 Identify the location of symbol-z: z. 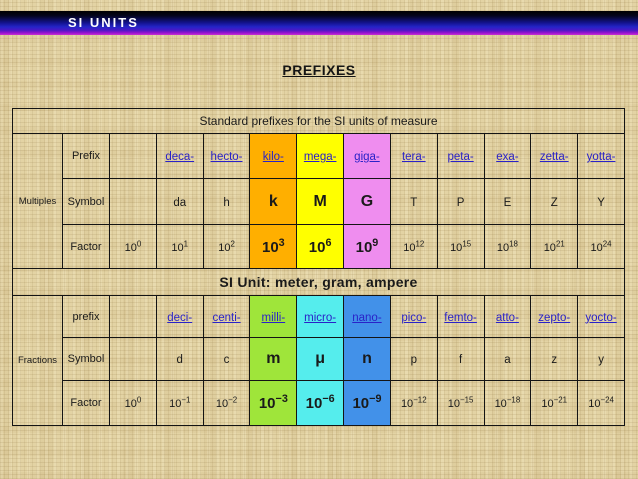
(554, 360).